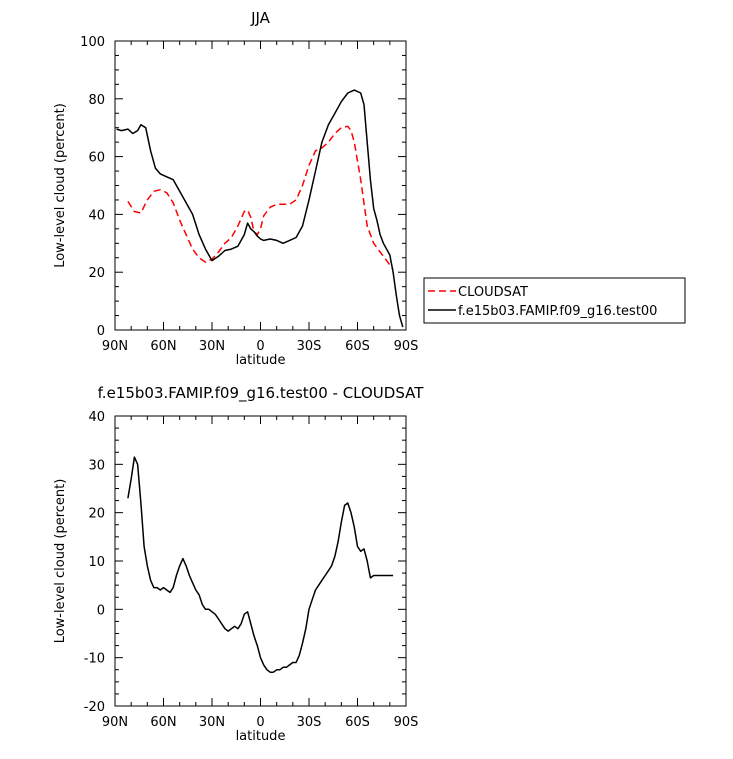 The height and width of the screenshot is (759, 733). Describe the element at coordinates (96, 158) in the screenshot. I see `y-tick-label: 60` at that location.